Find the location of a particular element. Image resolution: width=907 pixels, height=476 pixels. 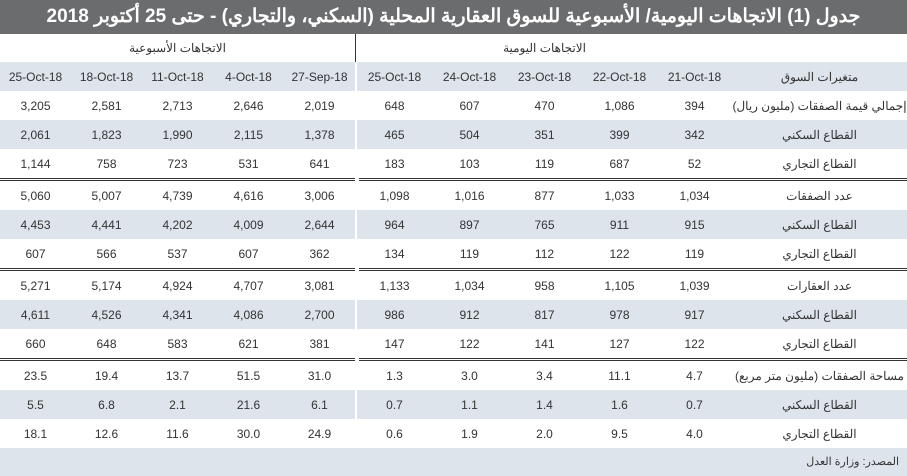

weekly-cell: 31.0 is located at coordinates (319, 375).